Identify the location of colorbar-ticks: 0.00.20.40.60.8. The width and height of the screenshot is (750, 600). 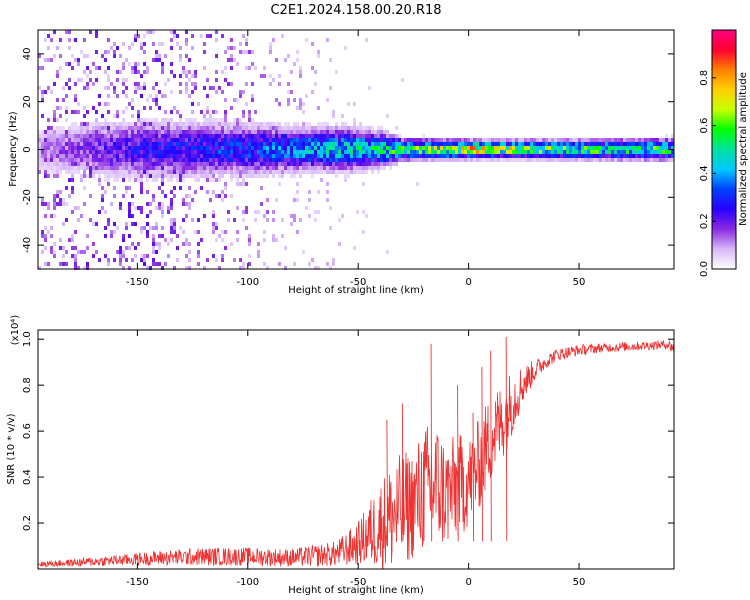
(707, 173).